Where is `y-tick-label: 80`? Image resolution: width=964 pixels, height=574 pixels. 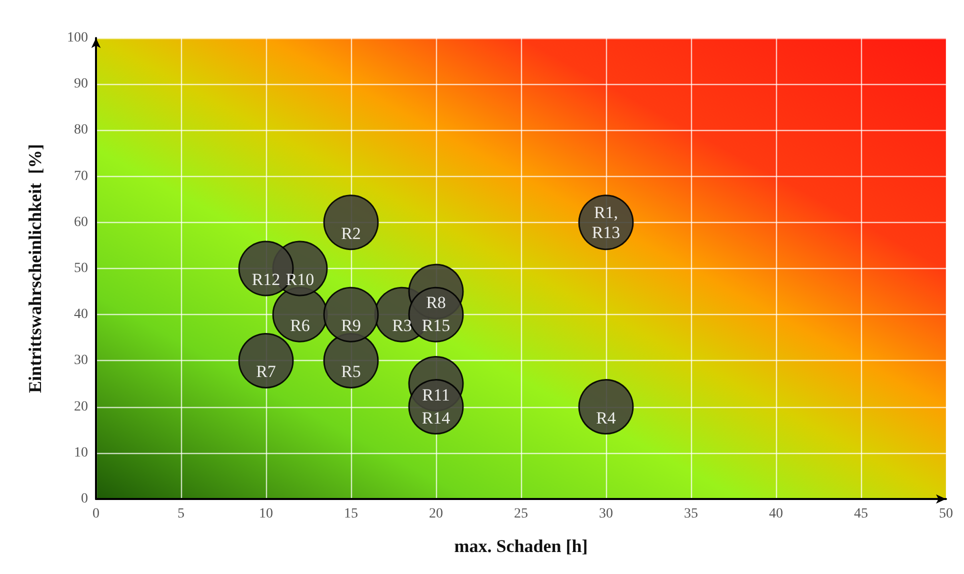
y-tick-label: 80 is located at coordinates (81, 130).